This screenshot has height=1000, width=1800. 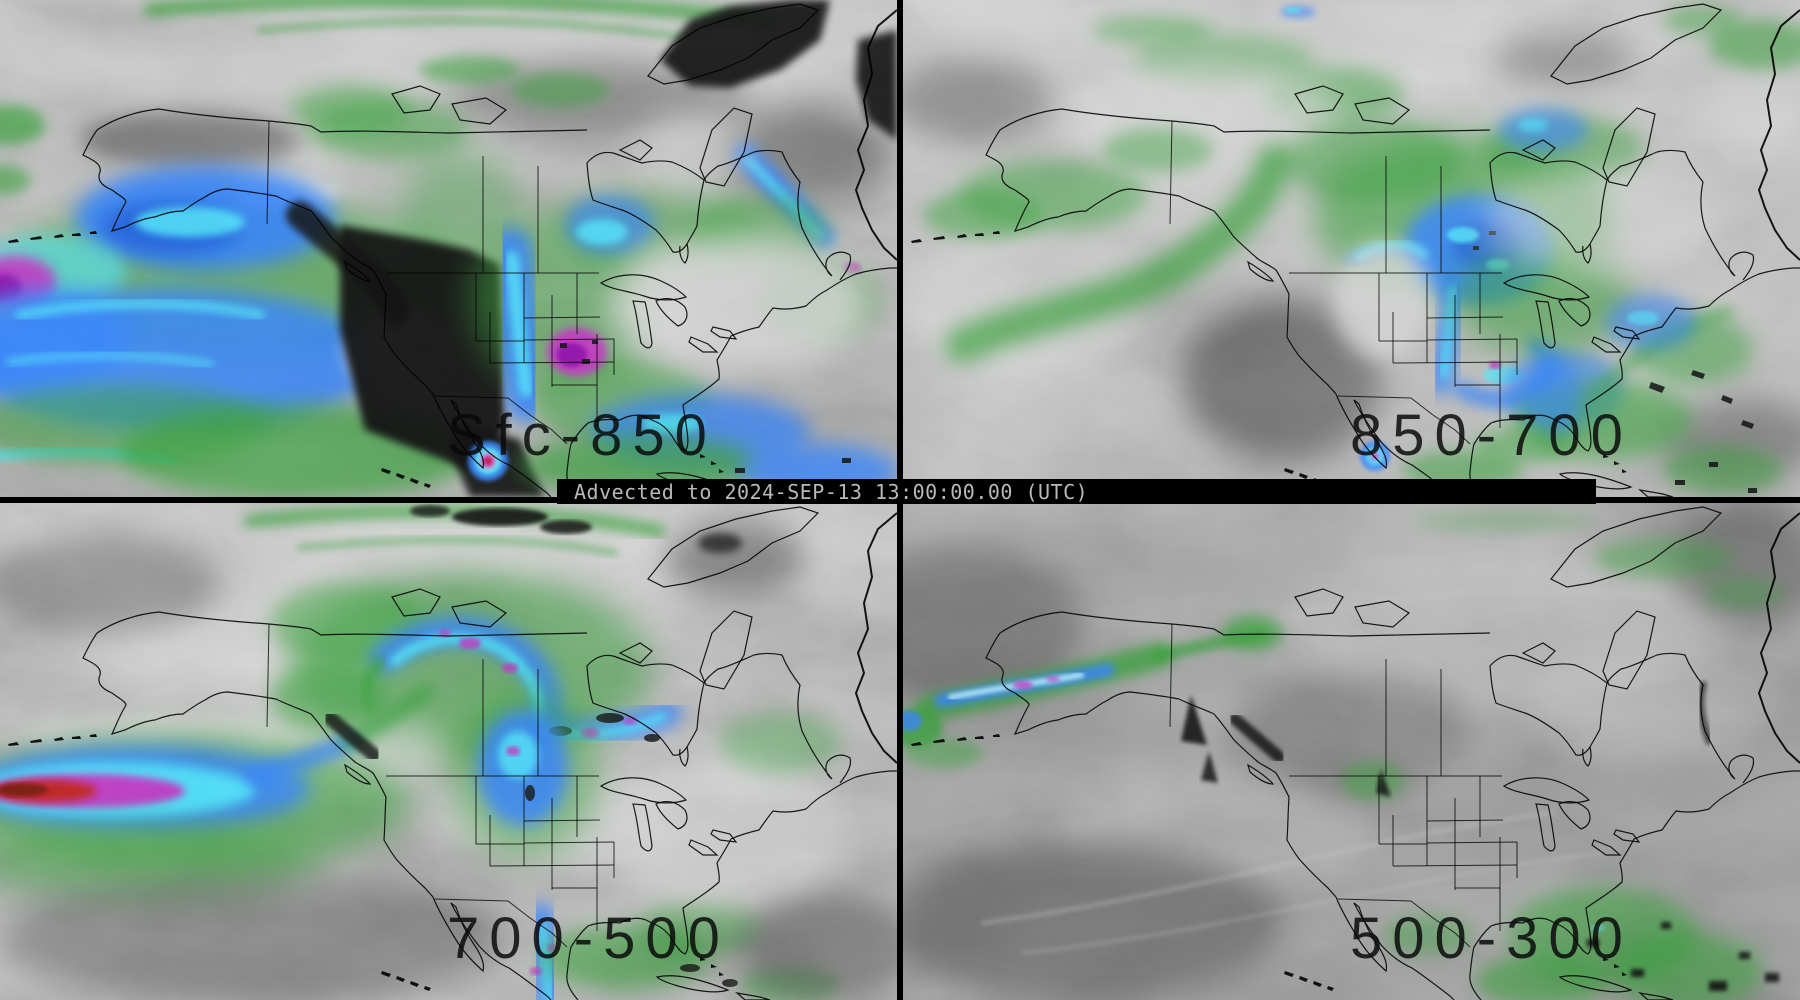 I want to click on panel-label-500-300: 500-300, so click(x=1491, y=938).